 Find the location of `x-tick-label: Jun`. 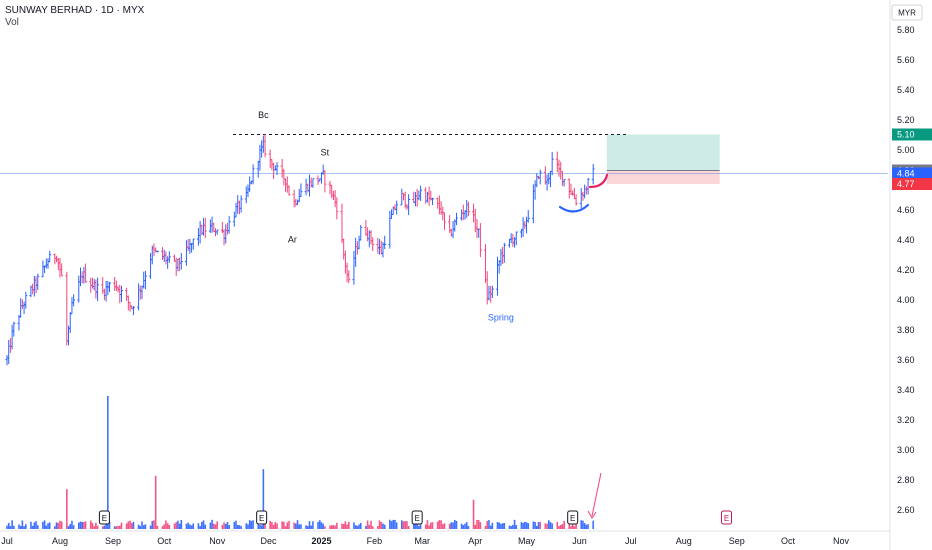

x-tick-label: Jun is located at coordinates (579, 541).